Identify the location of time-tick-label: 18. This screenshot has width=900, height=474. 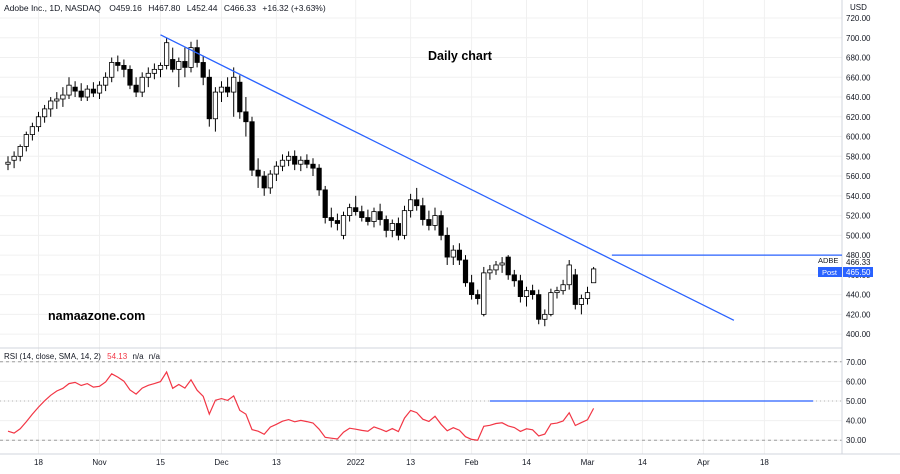
(38, 462).